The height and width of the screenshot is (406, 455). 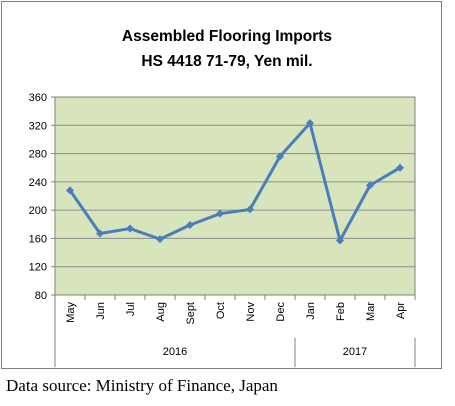 I want to click on y-tick-label: 80, so click(x=41, y=296).